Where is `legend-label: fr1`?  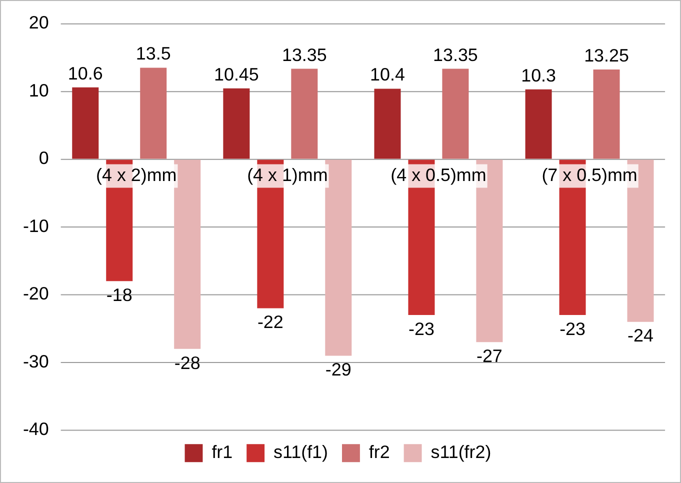
legend-label: fr1 is located at coordinates (222, 452).